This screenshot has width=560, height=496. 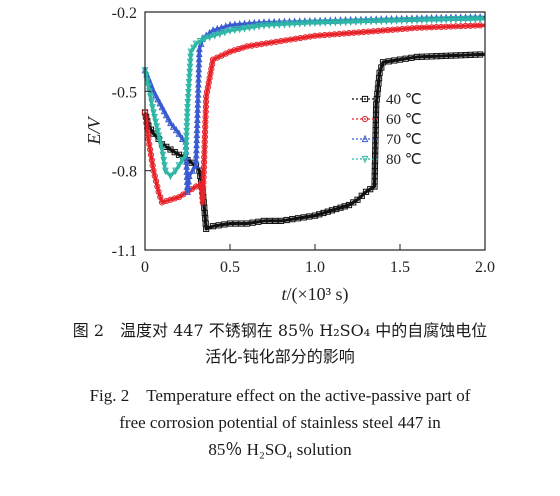 What do you see at coordinates (404, 100) in the screenshot?
I see `legend-label: 40 ℃` at bounding box center [404, 100].